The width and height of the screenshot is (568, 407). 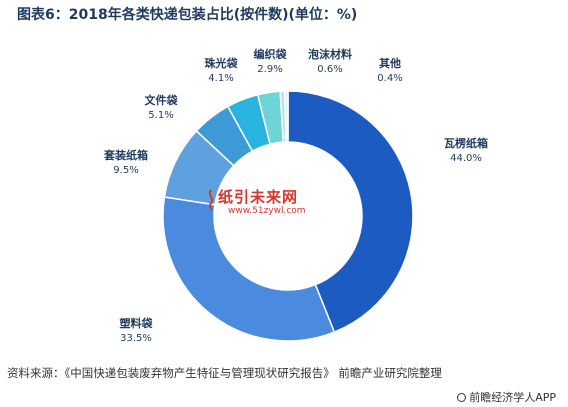 I want to click on app-logo-icon, so click(x=462, y=397).